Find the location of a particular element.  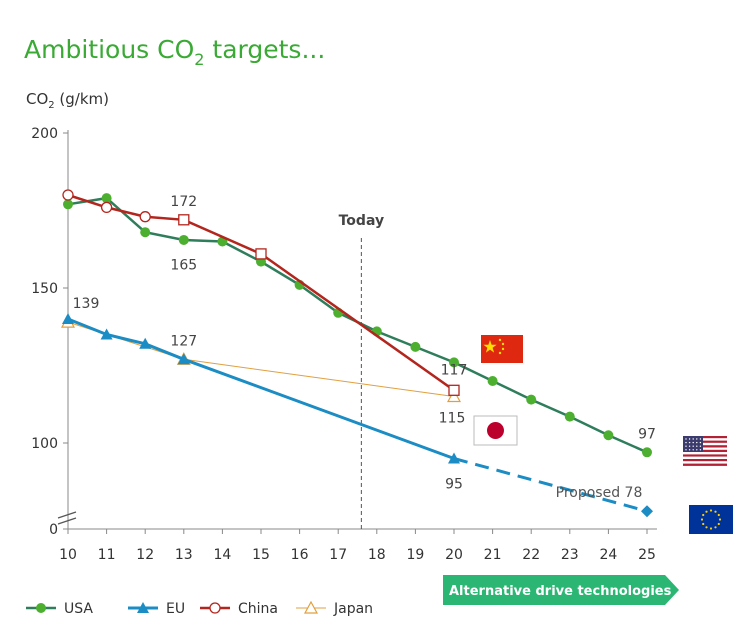

ylabel-tail: (g/km) is located at coordinates (82, 99).